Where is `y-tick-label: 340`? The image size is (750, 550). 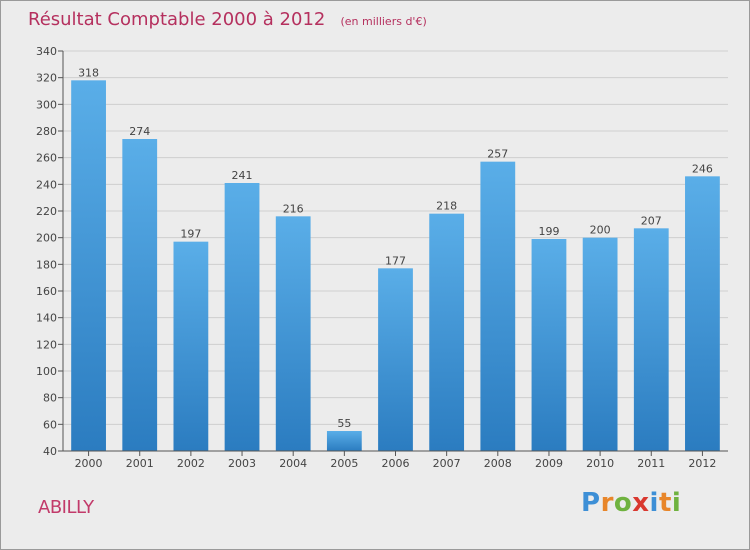
y-tick-label: 340 is located at coordinates (46, 51).